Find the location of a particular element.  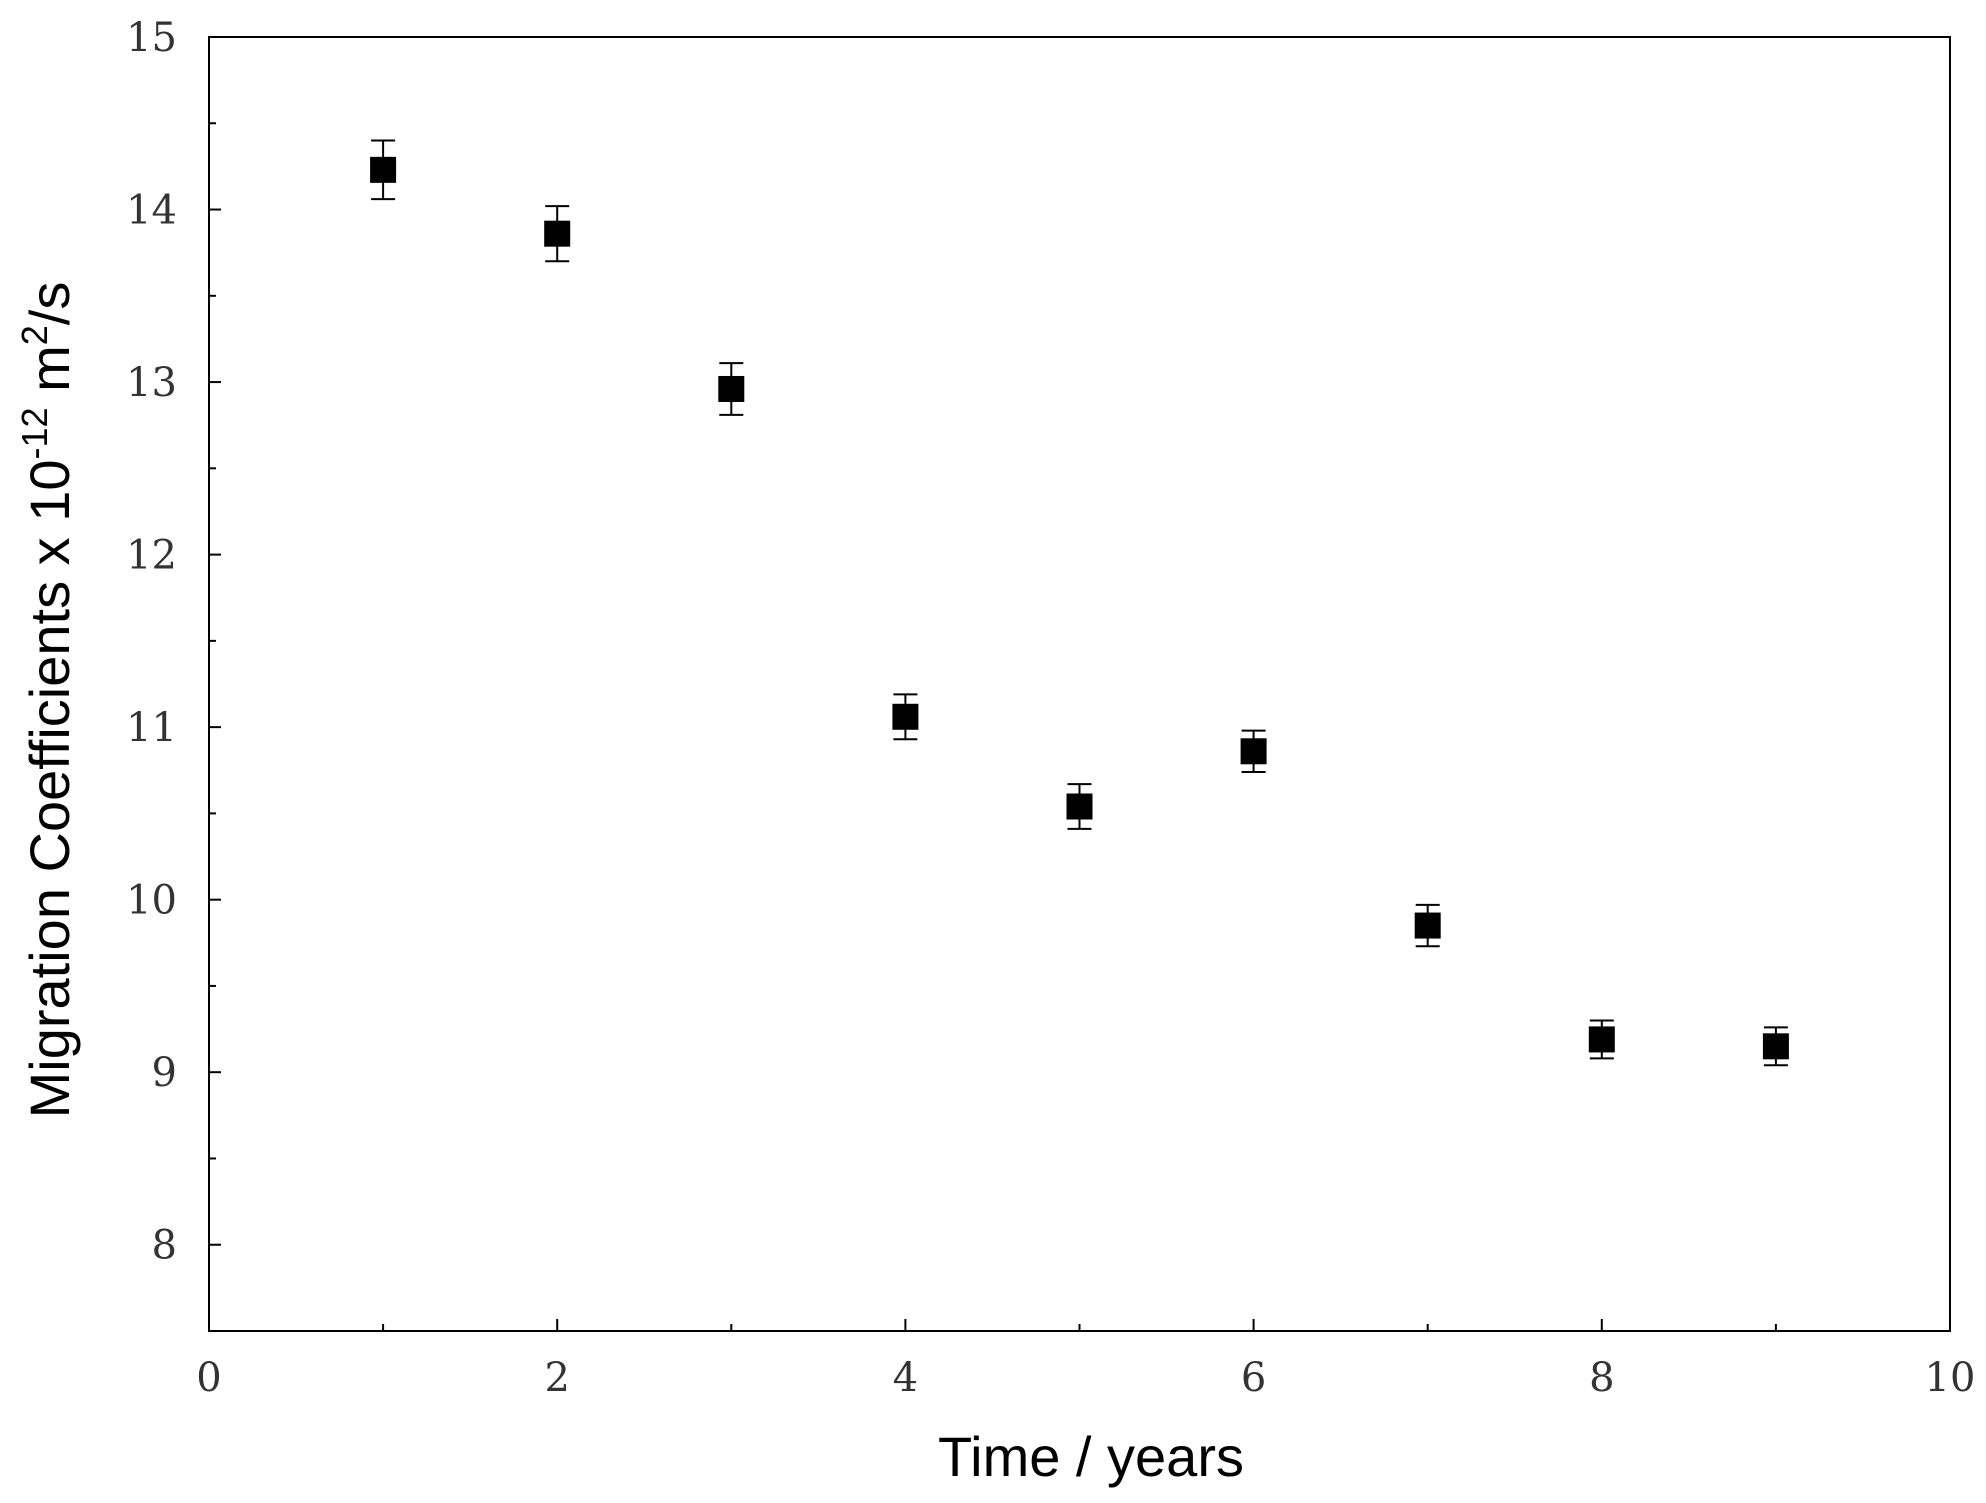

y-tick-label: 10 is located at coordinates (151, 901).